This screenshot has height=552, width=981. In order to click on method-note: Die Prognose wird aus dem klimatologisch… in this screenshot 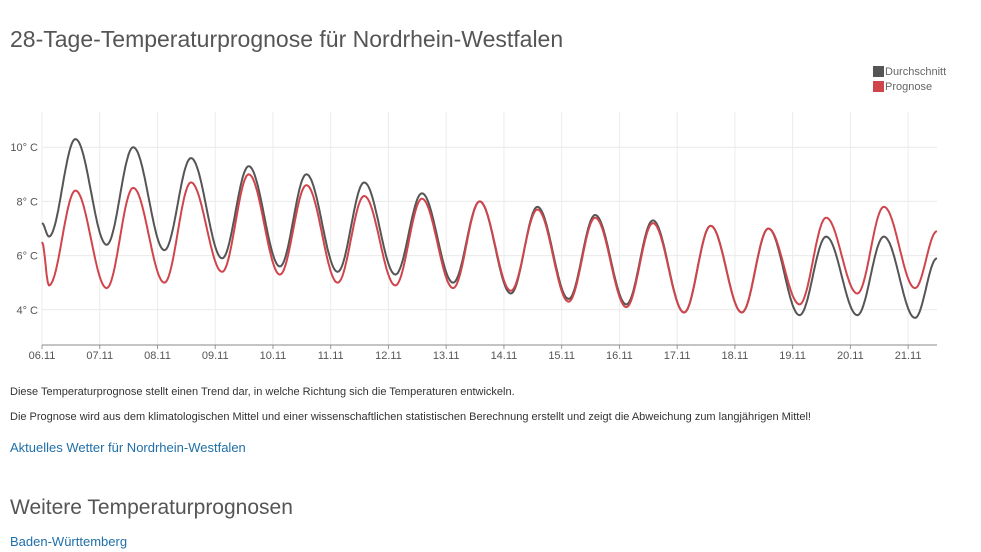, I will do `click(410, 417)`.